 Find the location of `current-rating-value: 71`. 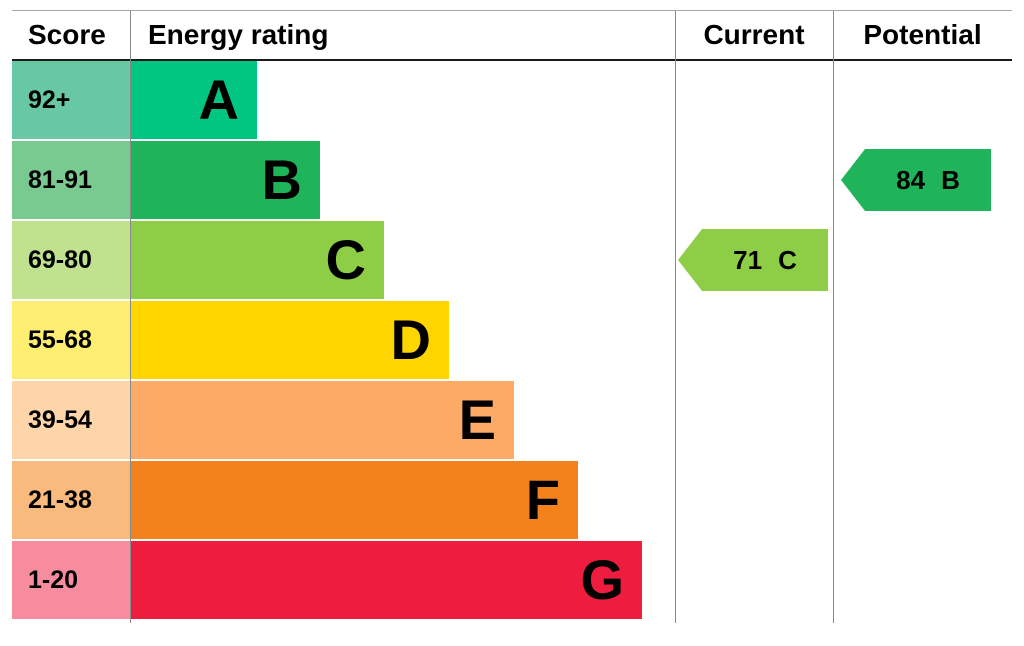

current-rating-value: 71 is located at coordinates (748, 259).